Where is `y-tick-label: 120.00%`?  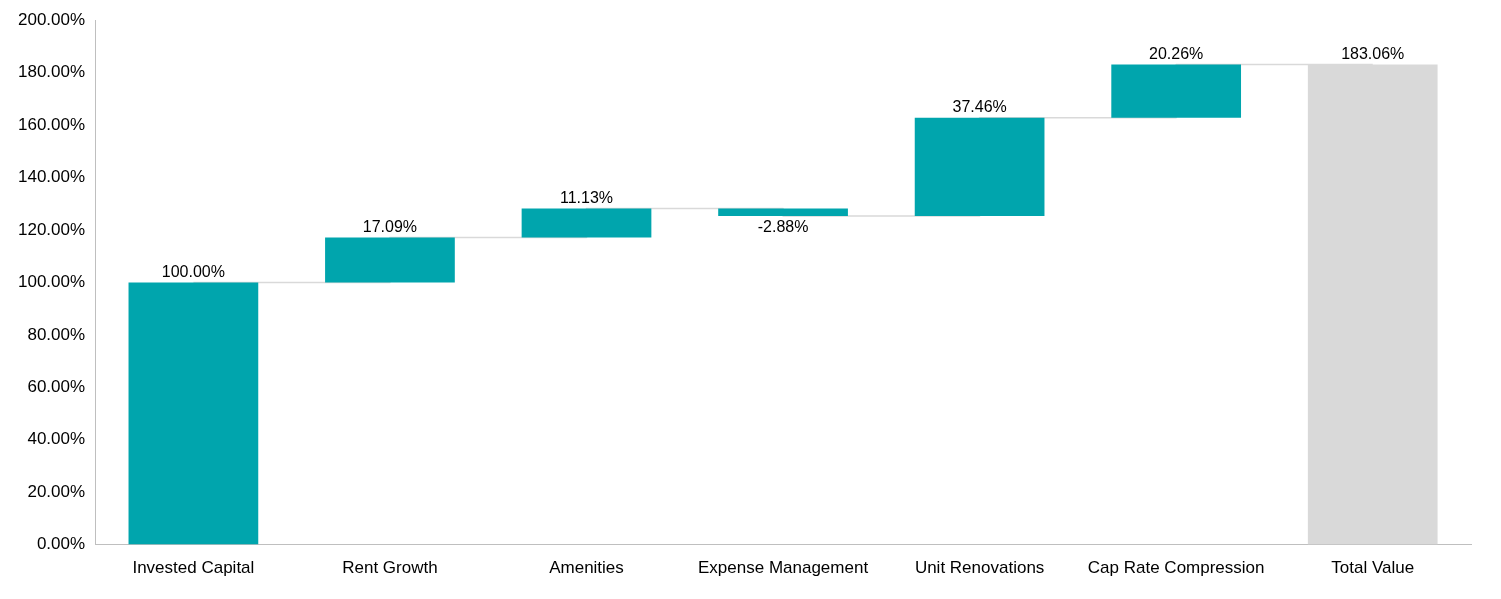 y-tick-label: 120.00% is located at coordinates (51, 229).